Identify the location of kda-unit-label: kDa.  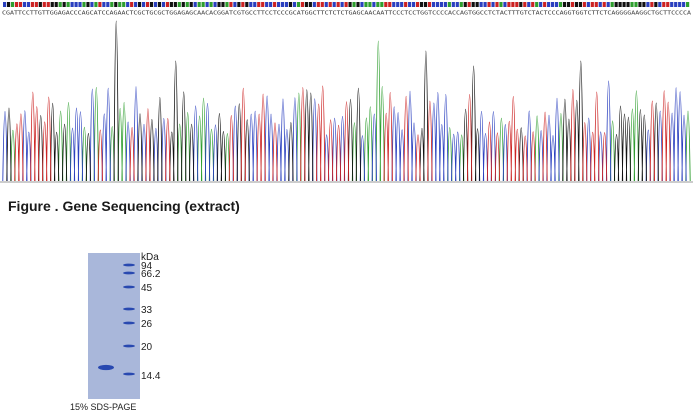
(150, 257).